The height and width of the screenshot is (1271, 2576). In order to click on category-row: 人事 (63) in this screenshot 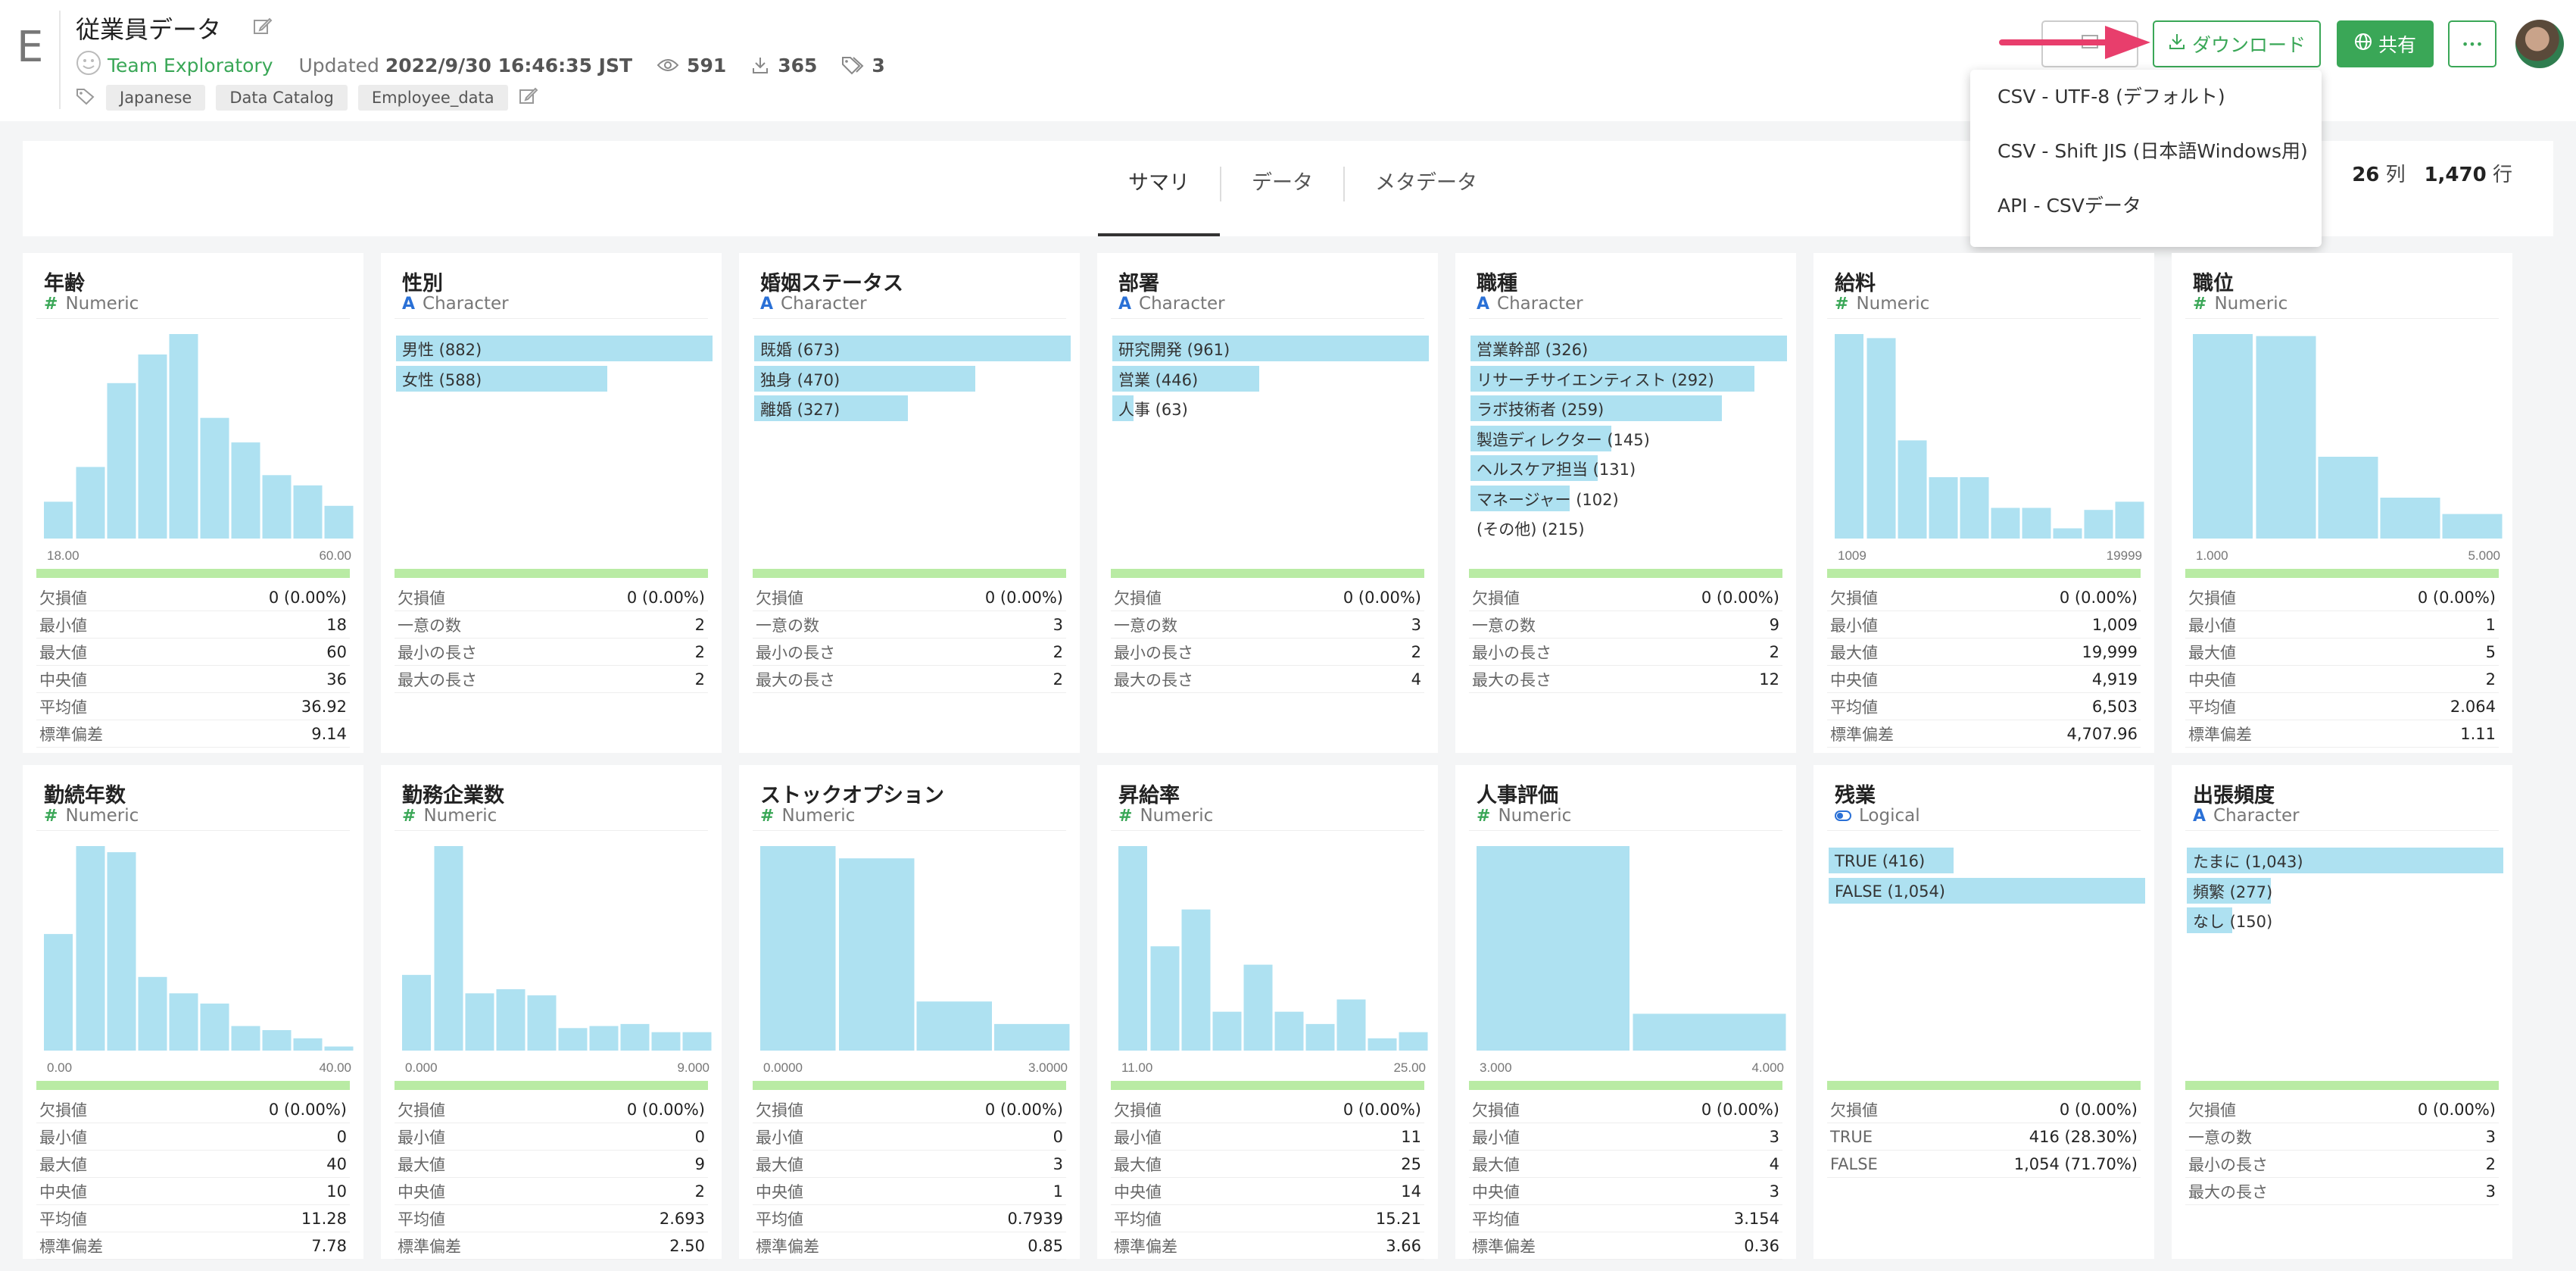, I will do `click(1270, 409)`.